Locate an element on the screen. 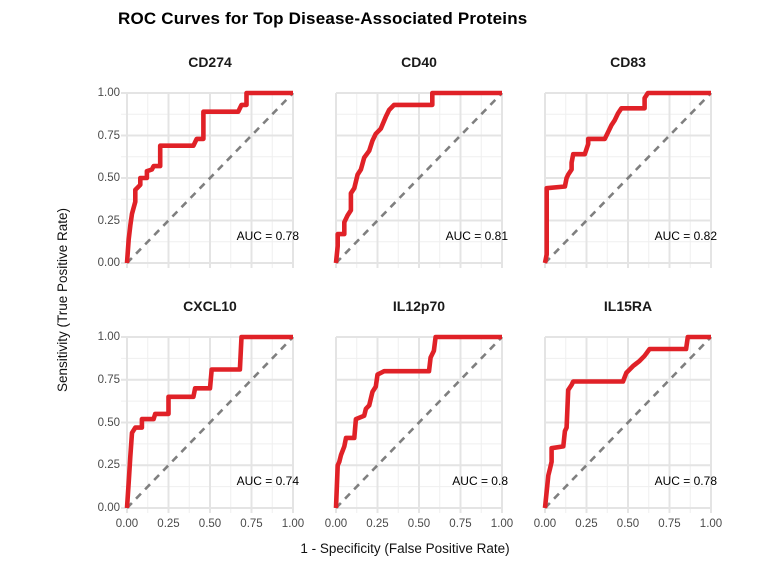 The image size is (768, 576). y-axis-title: Sensitivity (True Positive Rate) is located at coordinates (62, 300).